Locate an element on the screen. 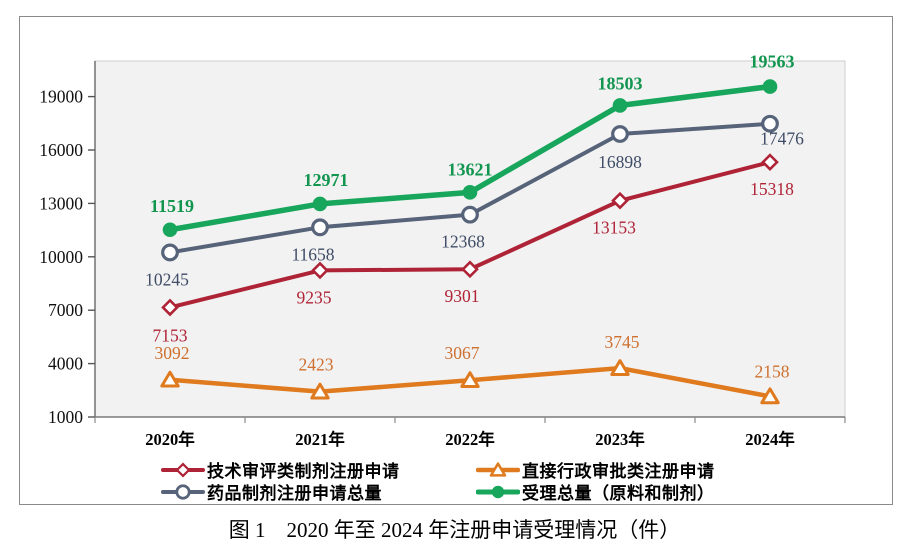 Image resolution: width=909 pixels, height=550 pixels. x-axis-category-label: 2020年 is located at coordinates (170, 439).